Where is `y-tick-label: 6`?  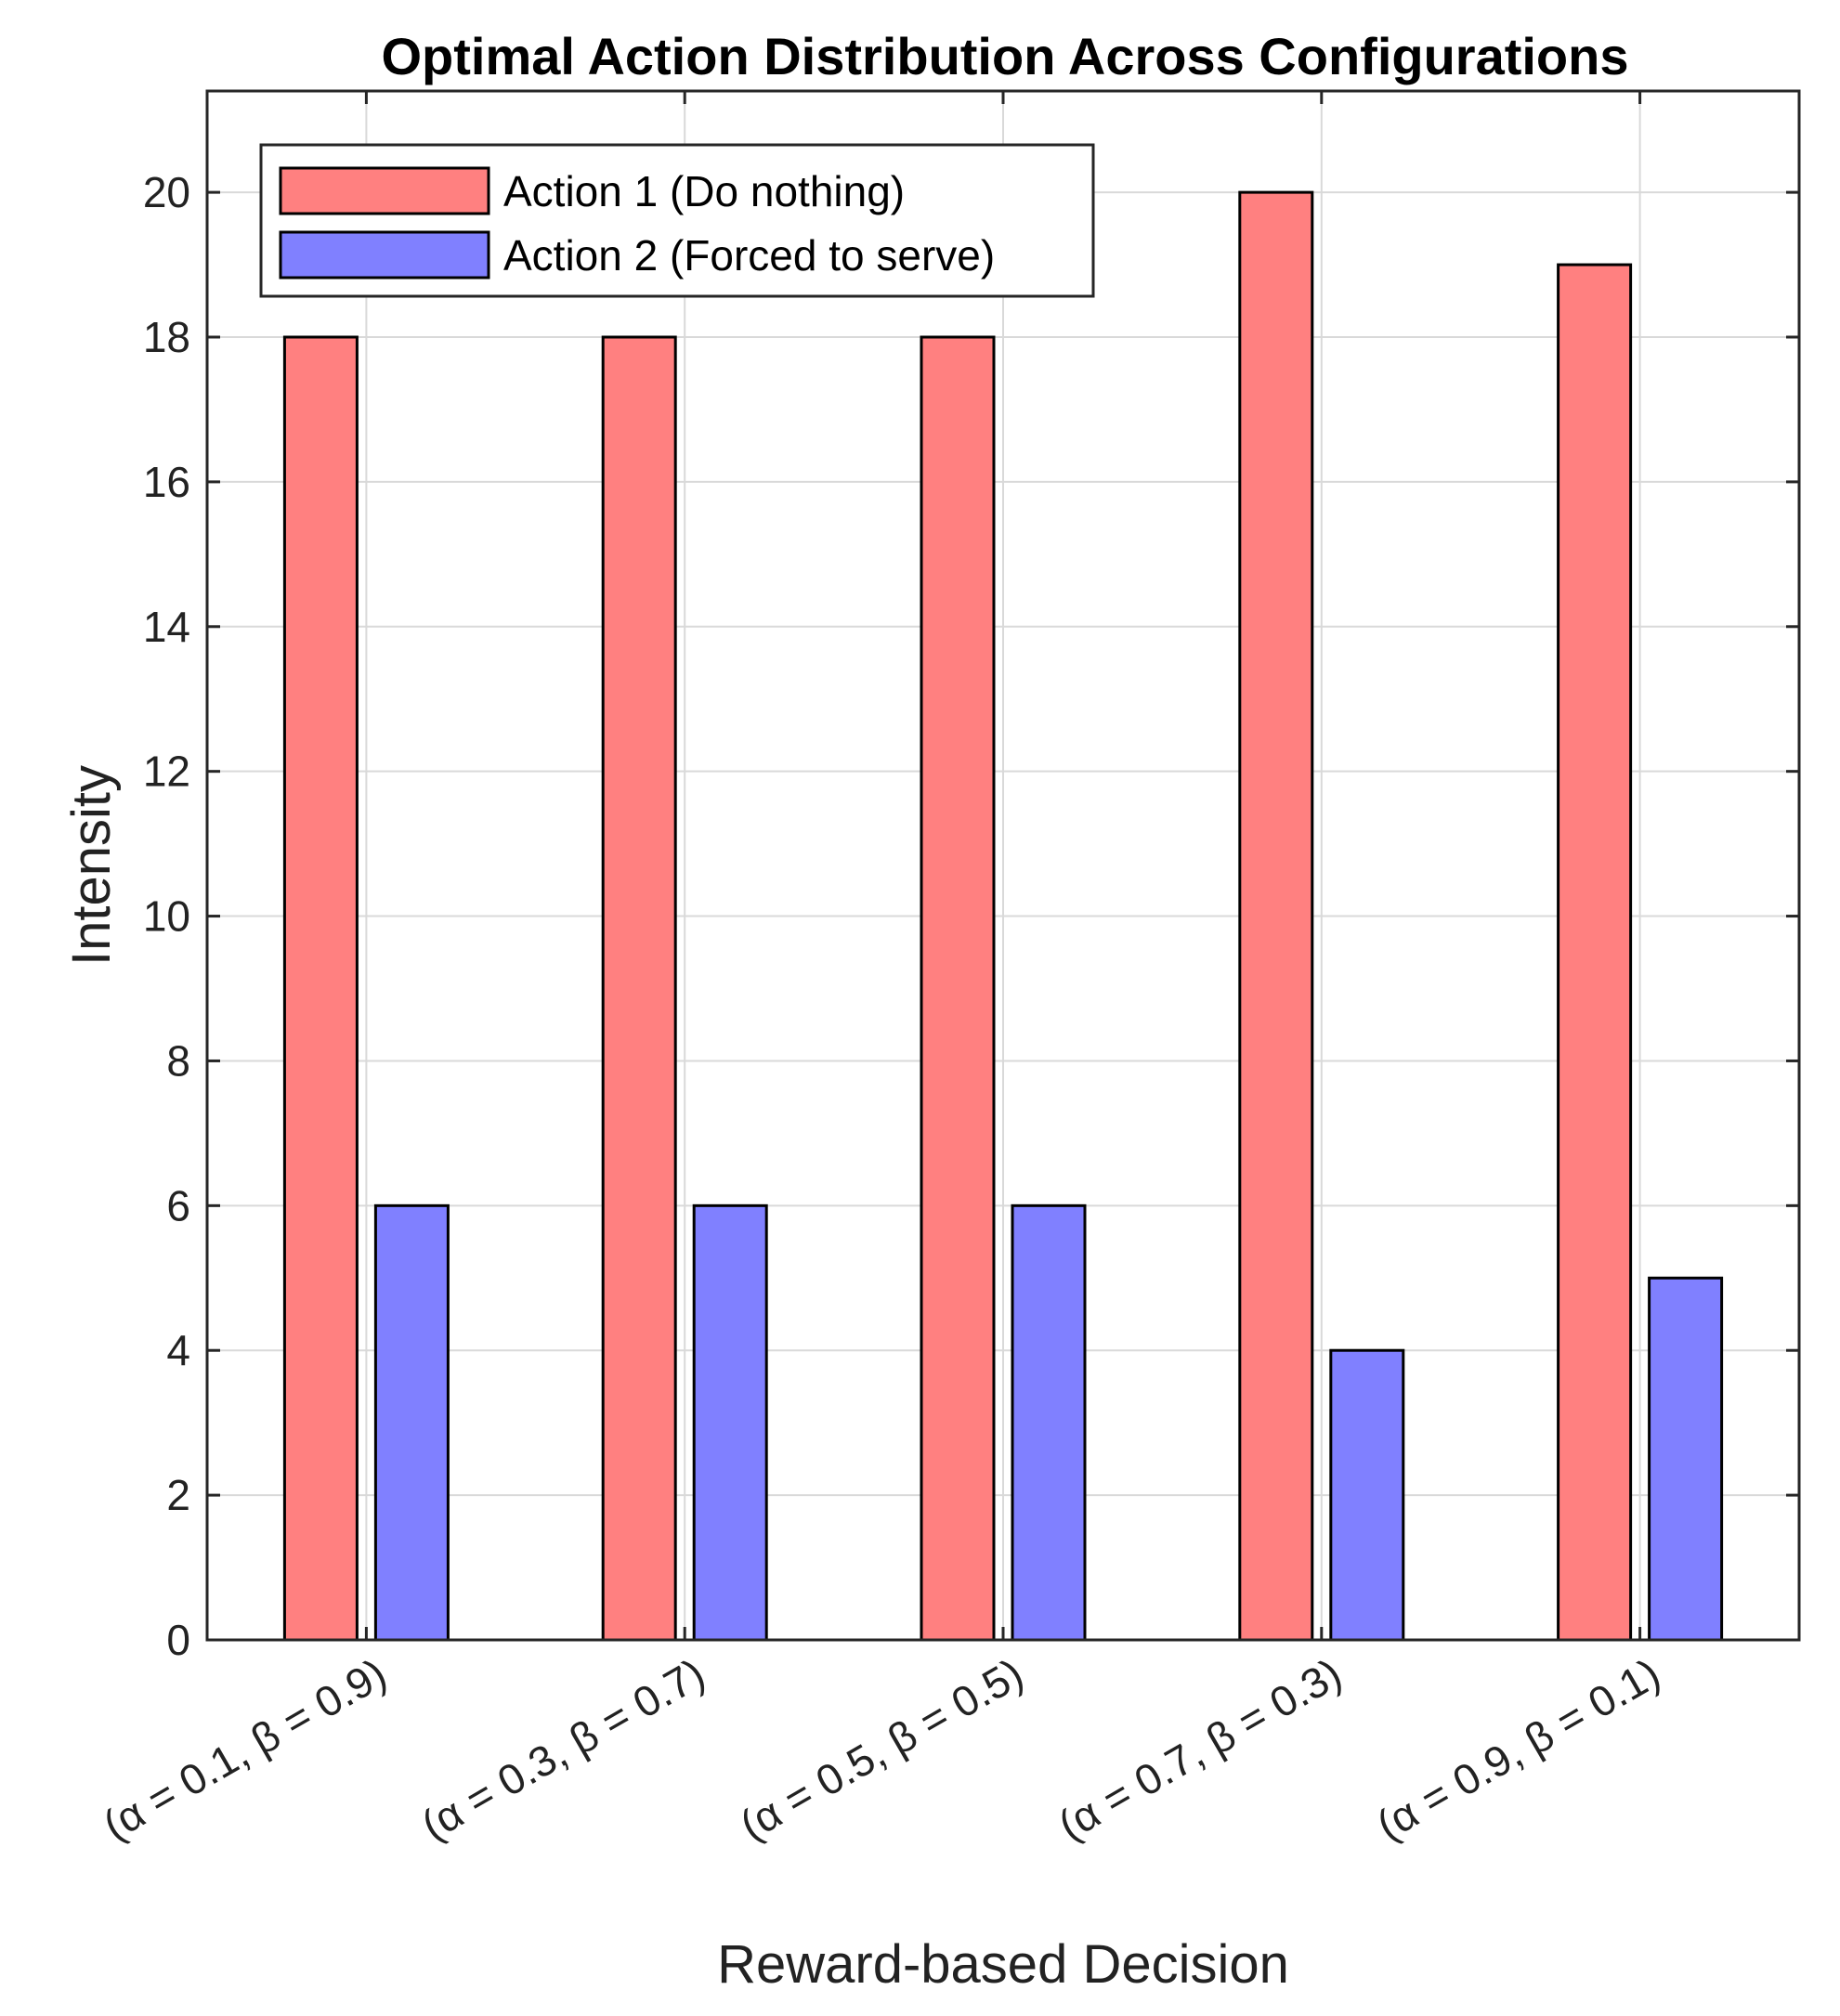
y-tick-label: 6 is located at coordinates (178, 1205).